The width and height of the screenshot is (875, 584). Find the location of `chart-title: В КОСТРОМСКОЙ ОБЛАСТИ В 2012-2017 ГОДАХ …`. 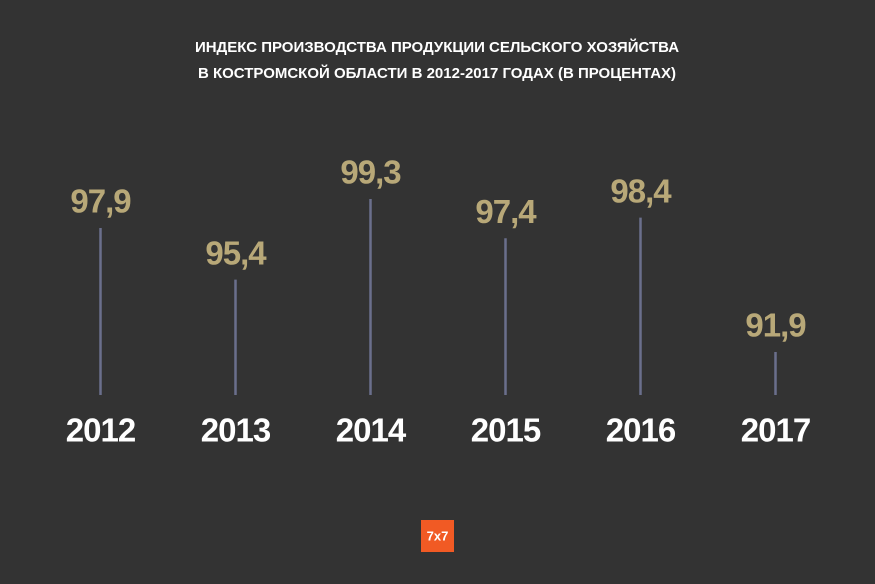

chart-title: В КОСТРОМСКОЙ ОБЛАСТИ В 2012-2017 ГОДАХ … is located at coordinates (437, 73).